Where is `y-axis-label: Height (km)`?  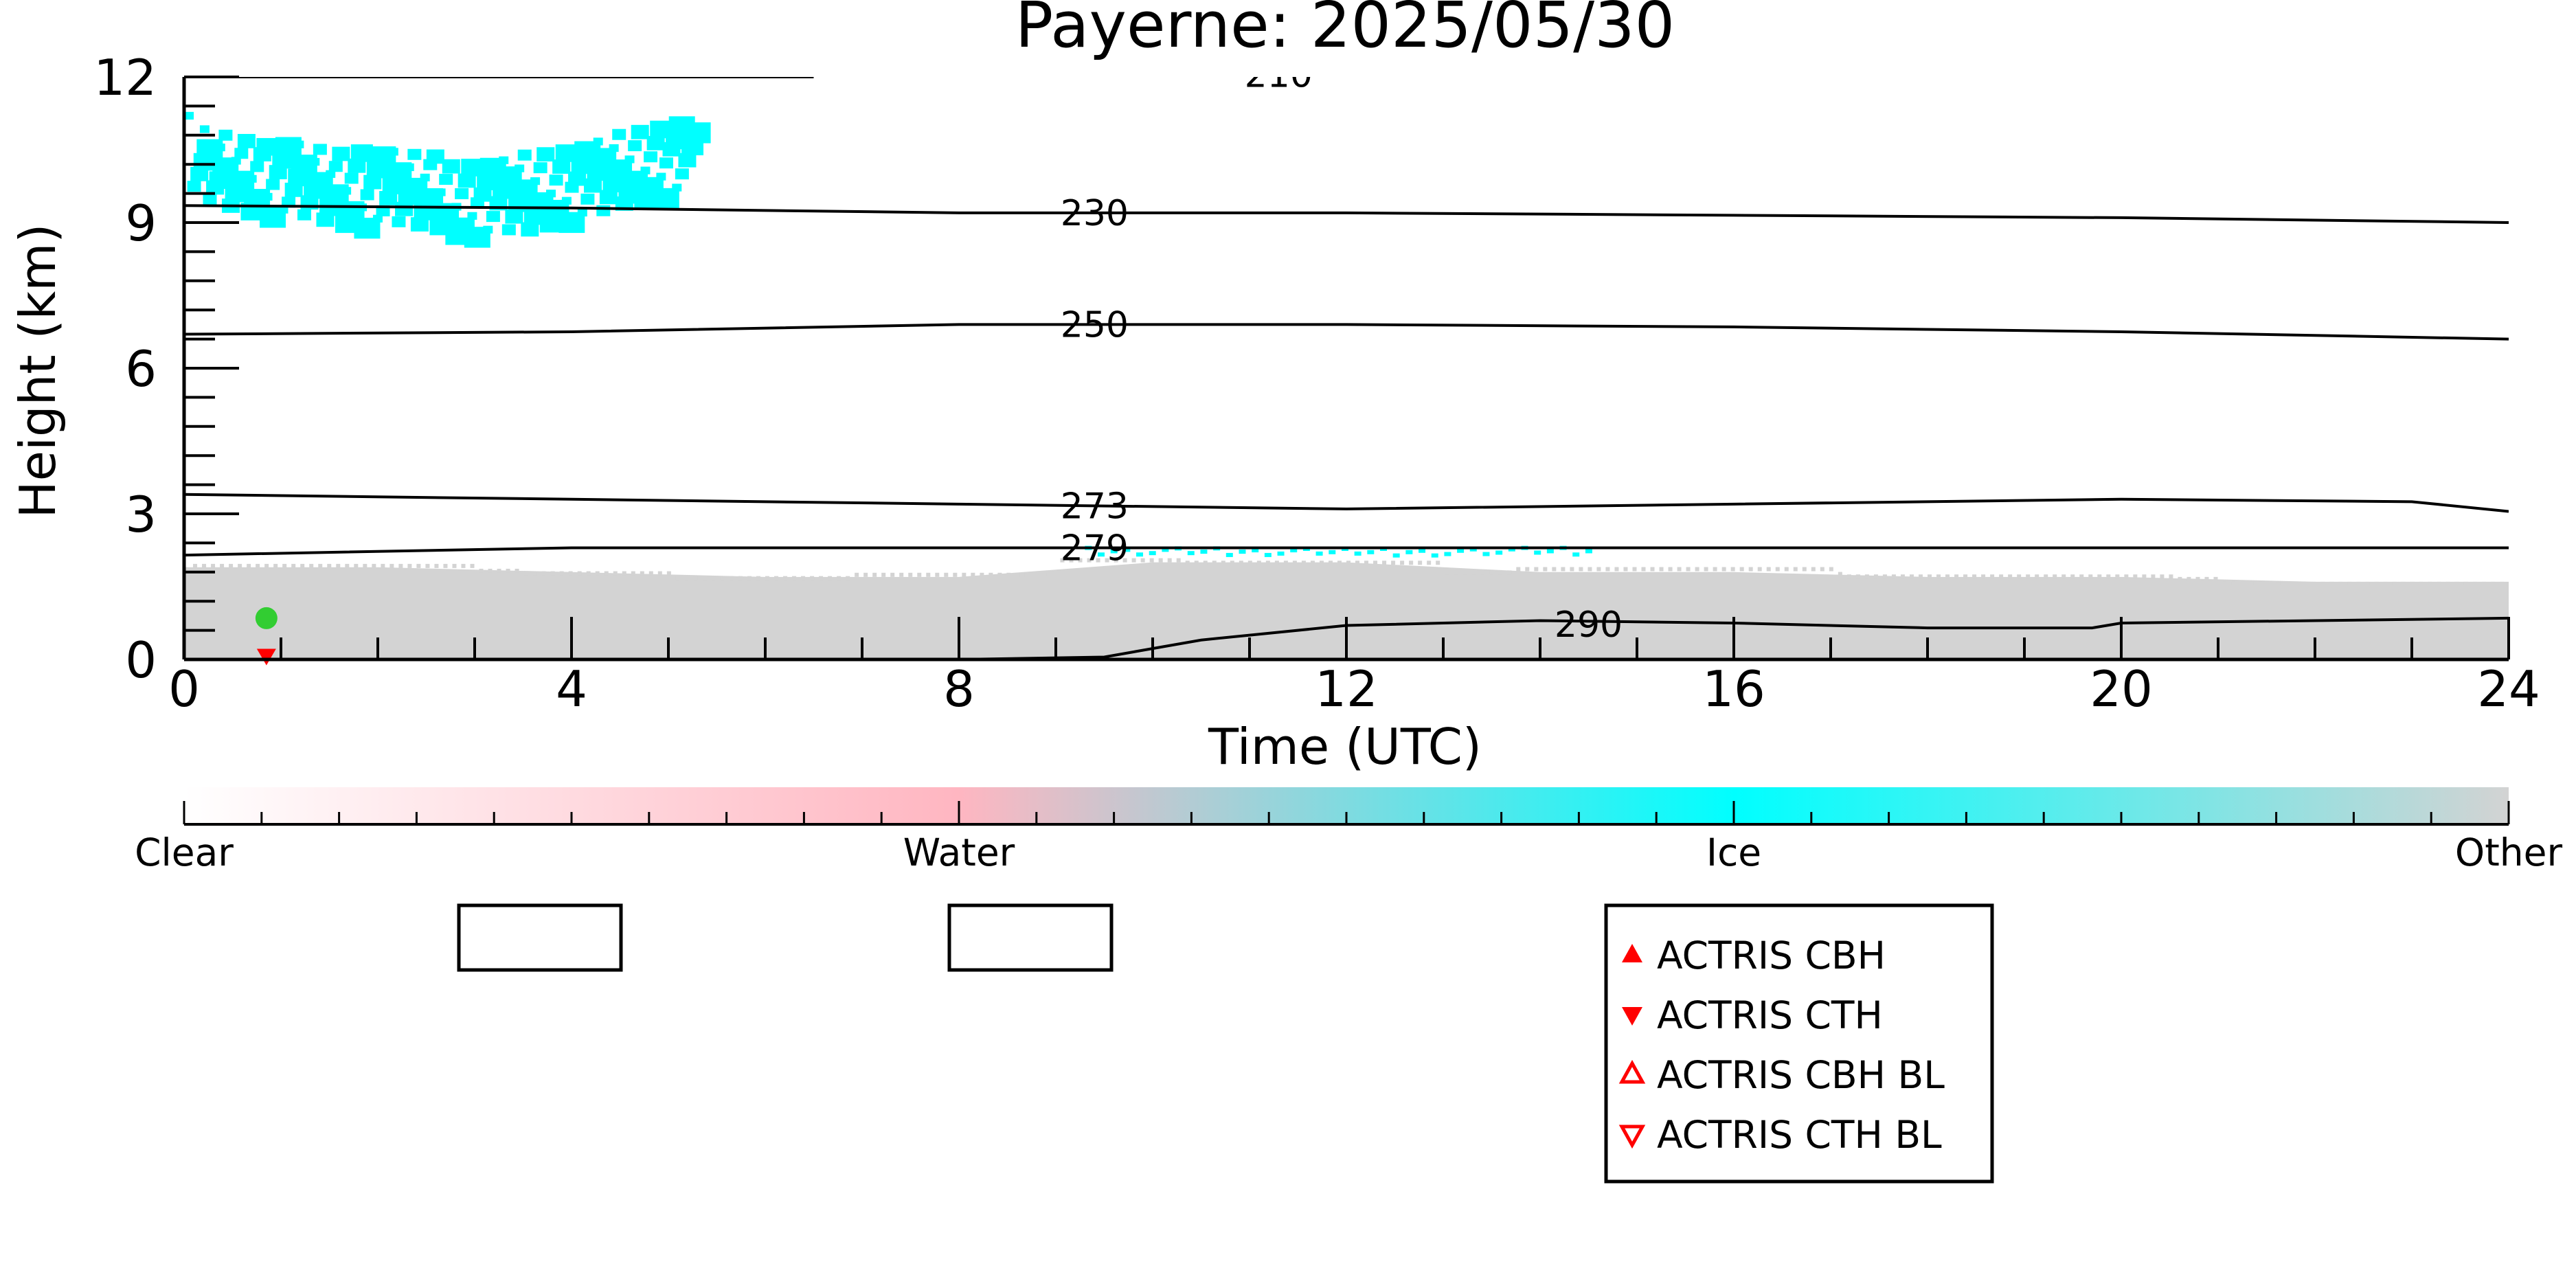 y-axis-label: Height (km) is located at coordinates (38, 371).